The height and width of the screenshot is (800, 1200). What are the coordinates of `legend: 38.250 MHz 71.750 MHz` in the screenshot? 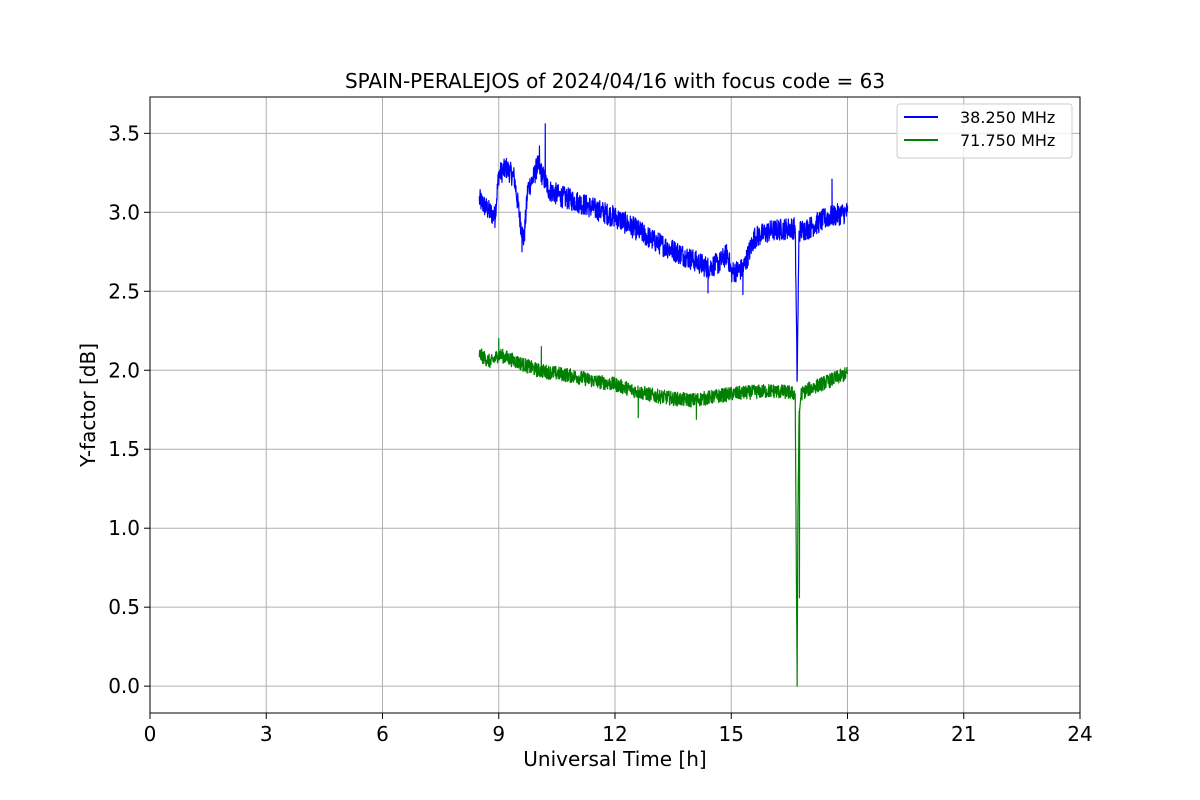 It's located at (984, 131).